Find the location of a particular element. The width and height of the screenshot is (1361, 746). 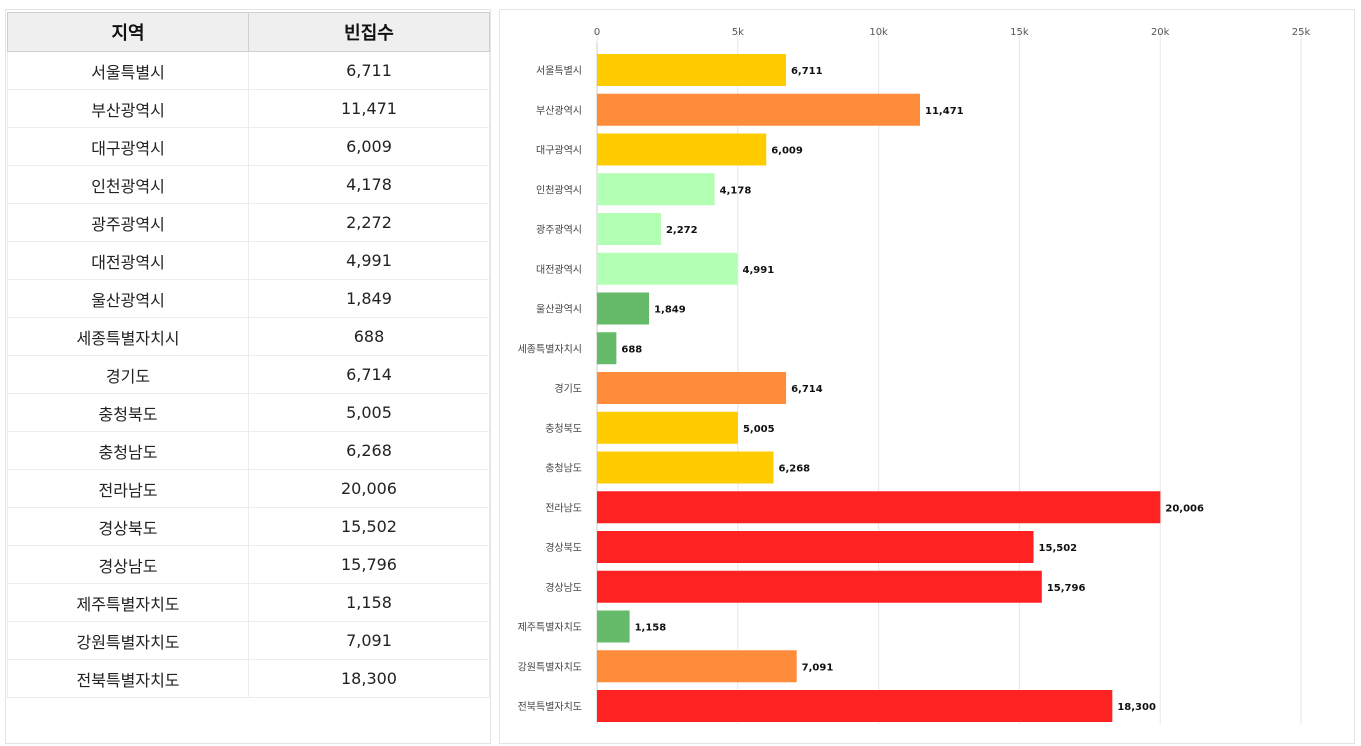

vacant-count-cell: 5,005 is located at coordinates (369, 412).